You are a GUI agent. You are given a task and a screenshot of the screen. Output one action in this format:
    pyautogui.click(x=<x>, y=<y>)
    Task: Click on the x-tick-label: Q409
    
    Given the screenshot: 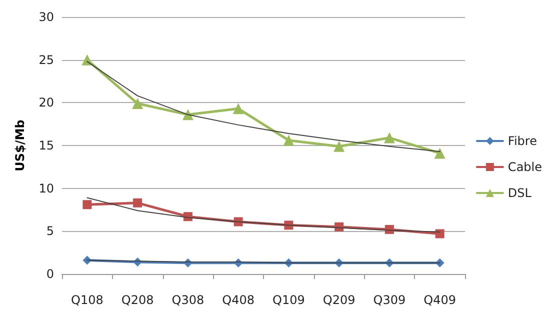 What is the action you would take?
    pyautogui.click(x=440, y=300)
    